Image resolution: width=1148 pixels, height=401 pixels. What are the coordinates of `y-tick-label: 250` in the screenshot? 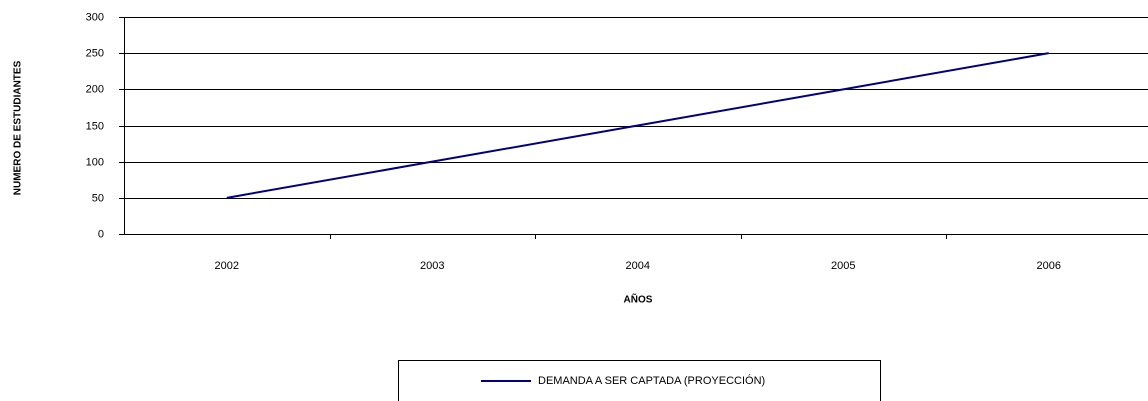 It's located at (95, 53).